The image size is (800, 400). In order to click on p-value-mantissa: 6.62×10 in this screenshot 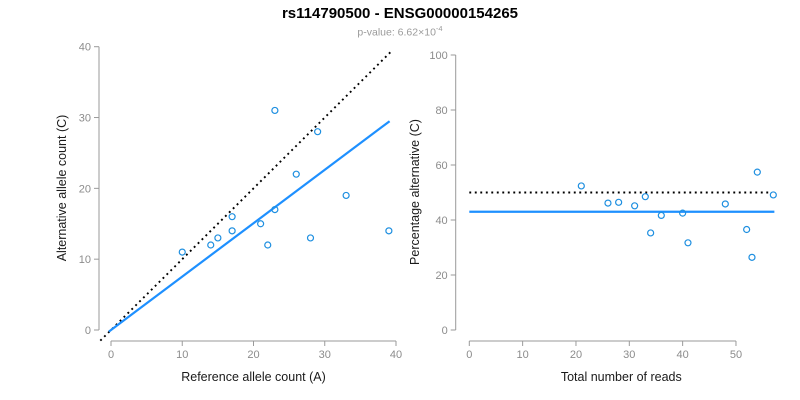, I will do `click(416, 32)`.